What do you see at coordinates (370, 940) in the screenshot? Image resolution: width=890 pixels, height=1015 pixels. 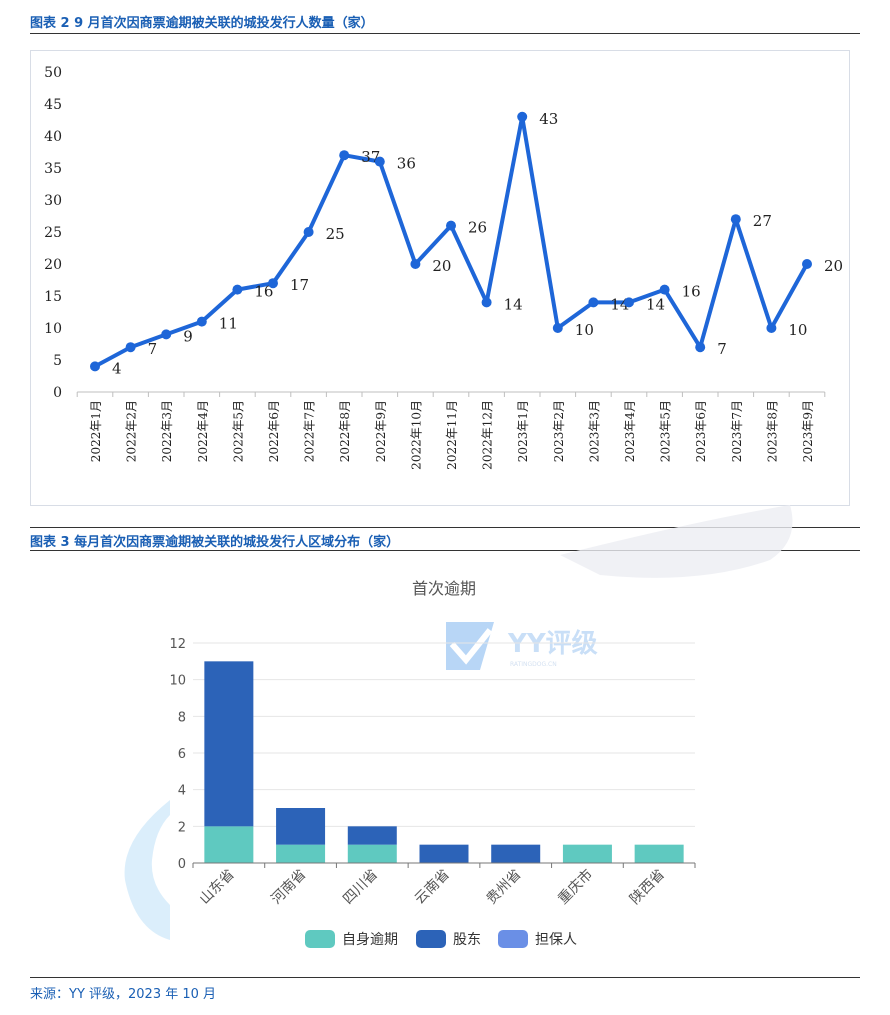 I see `legend-label: 自身逾期` at bounding box center [370, 940].